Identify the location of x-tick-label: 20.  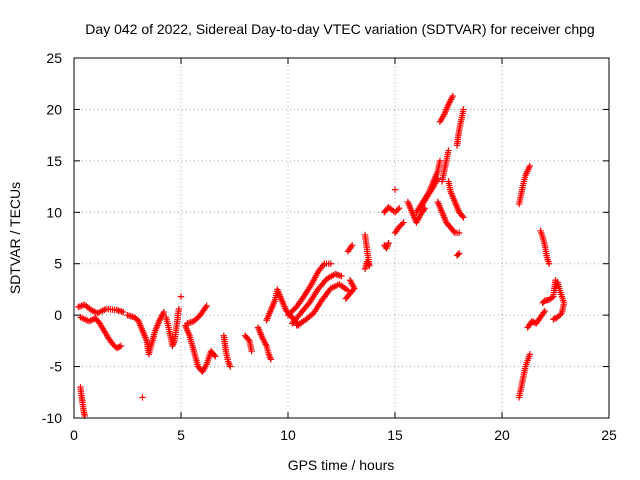
(502, 435).